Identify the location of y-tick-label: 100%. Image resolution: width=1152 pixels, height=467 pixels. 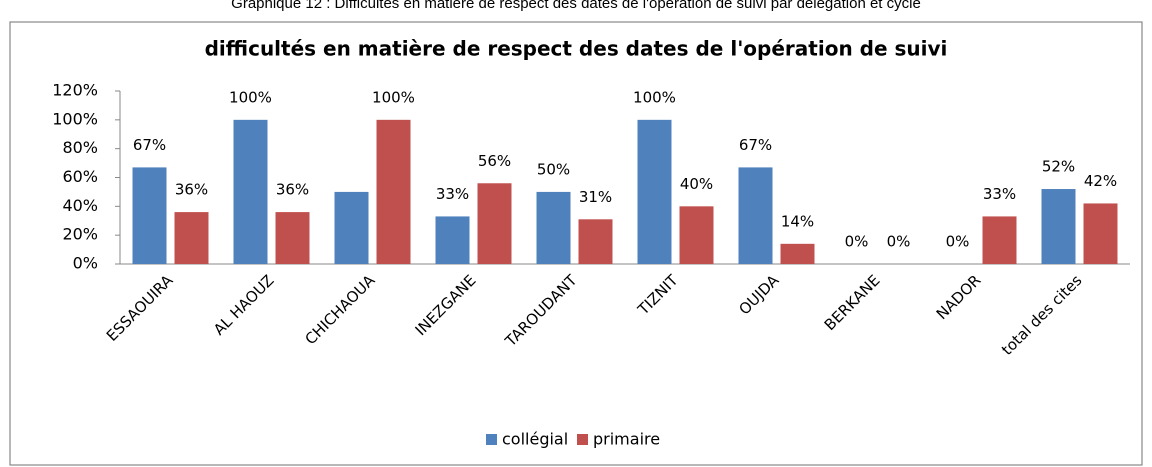
(75, 118).